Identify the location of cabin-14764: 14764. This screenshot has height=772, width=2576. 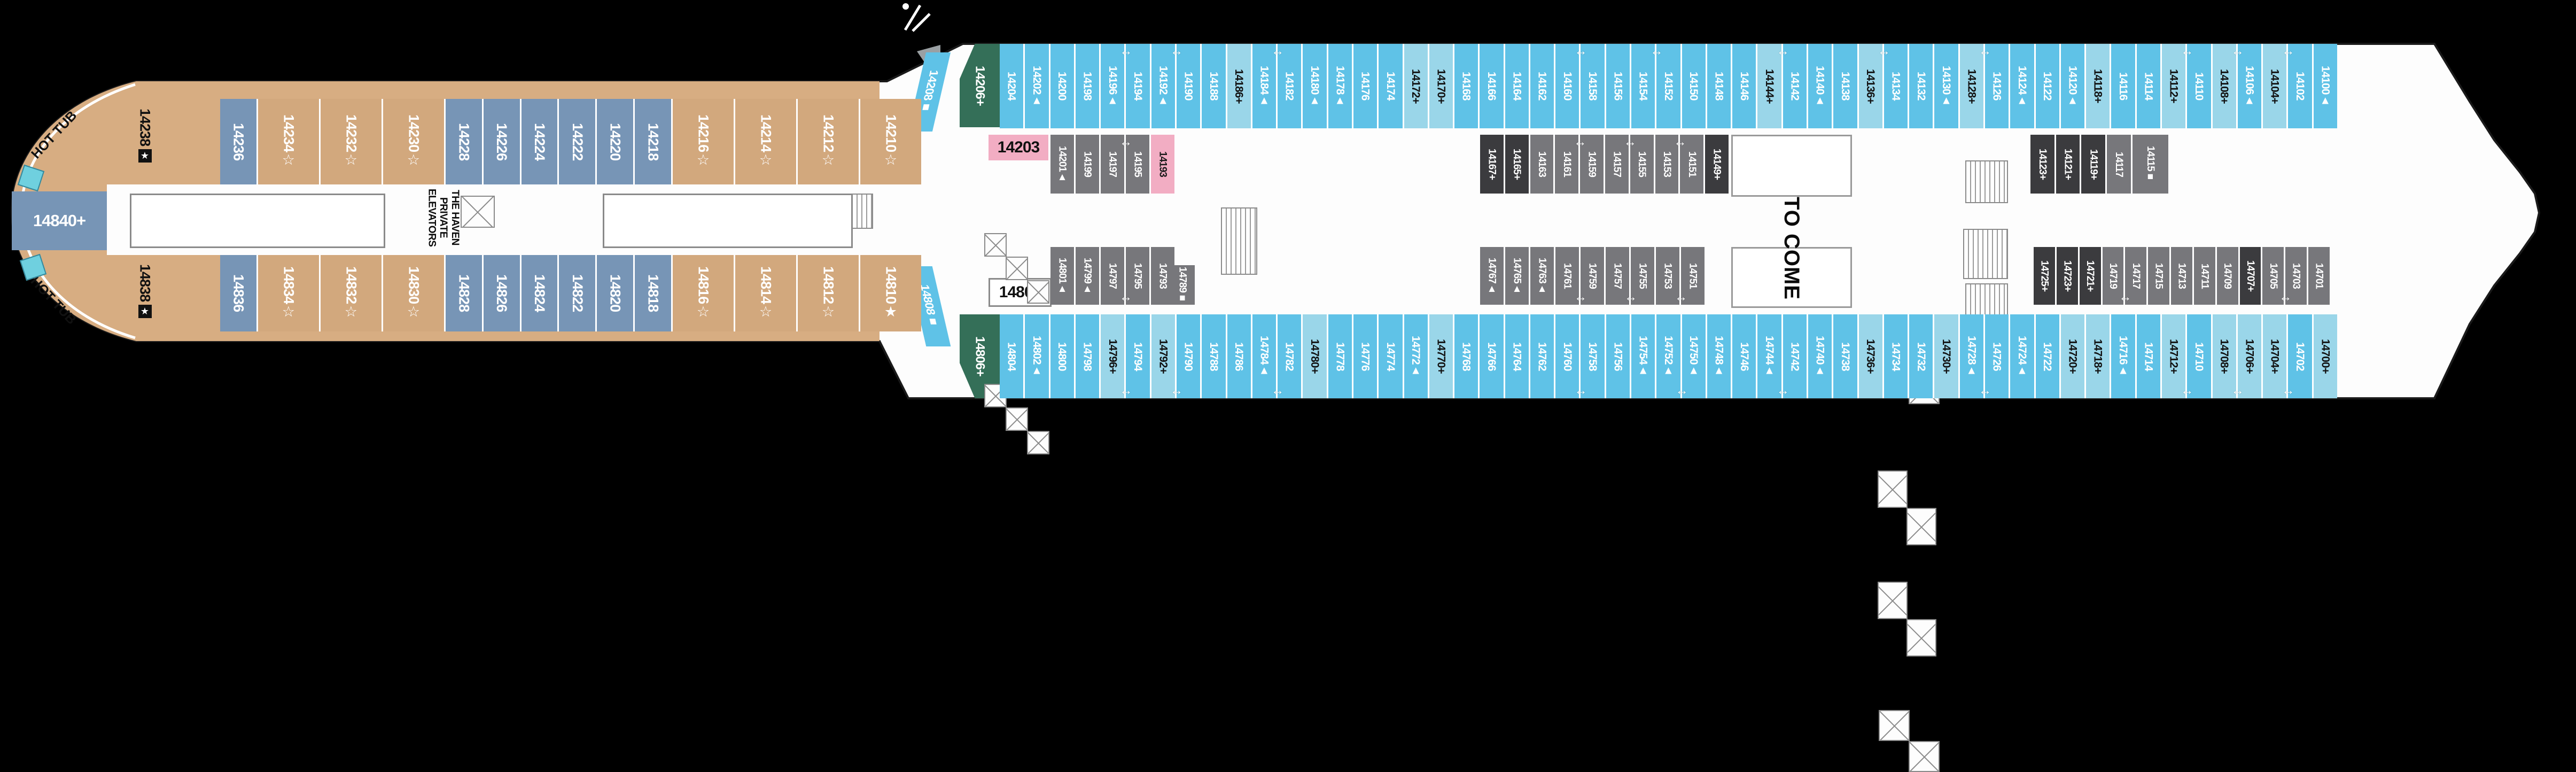
(1517, 356).